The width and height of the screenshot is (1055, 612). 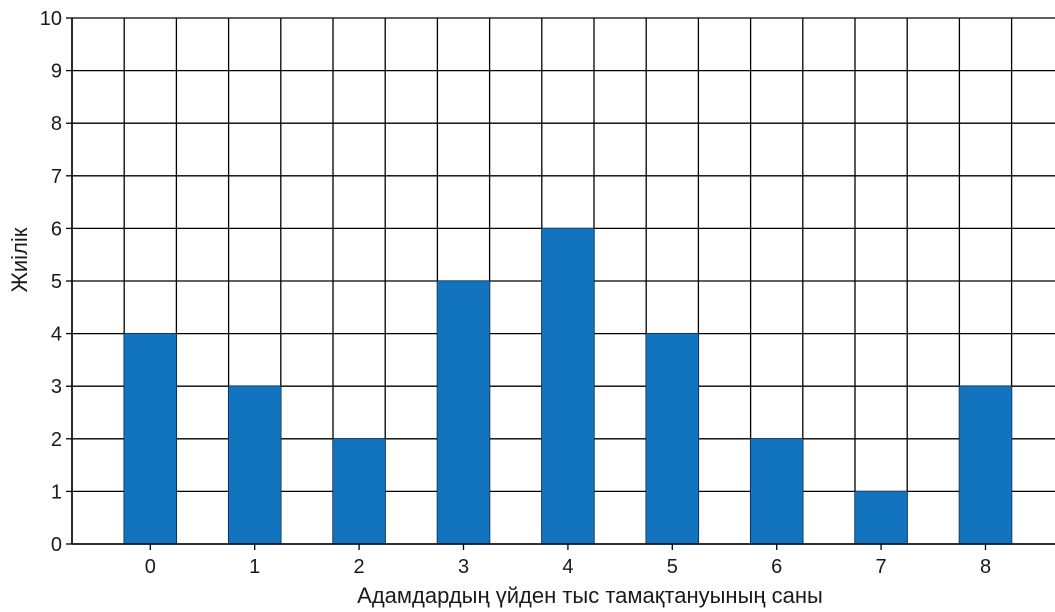 I want to click on y-tick-label: 3, so click(x=56, y=387).